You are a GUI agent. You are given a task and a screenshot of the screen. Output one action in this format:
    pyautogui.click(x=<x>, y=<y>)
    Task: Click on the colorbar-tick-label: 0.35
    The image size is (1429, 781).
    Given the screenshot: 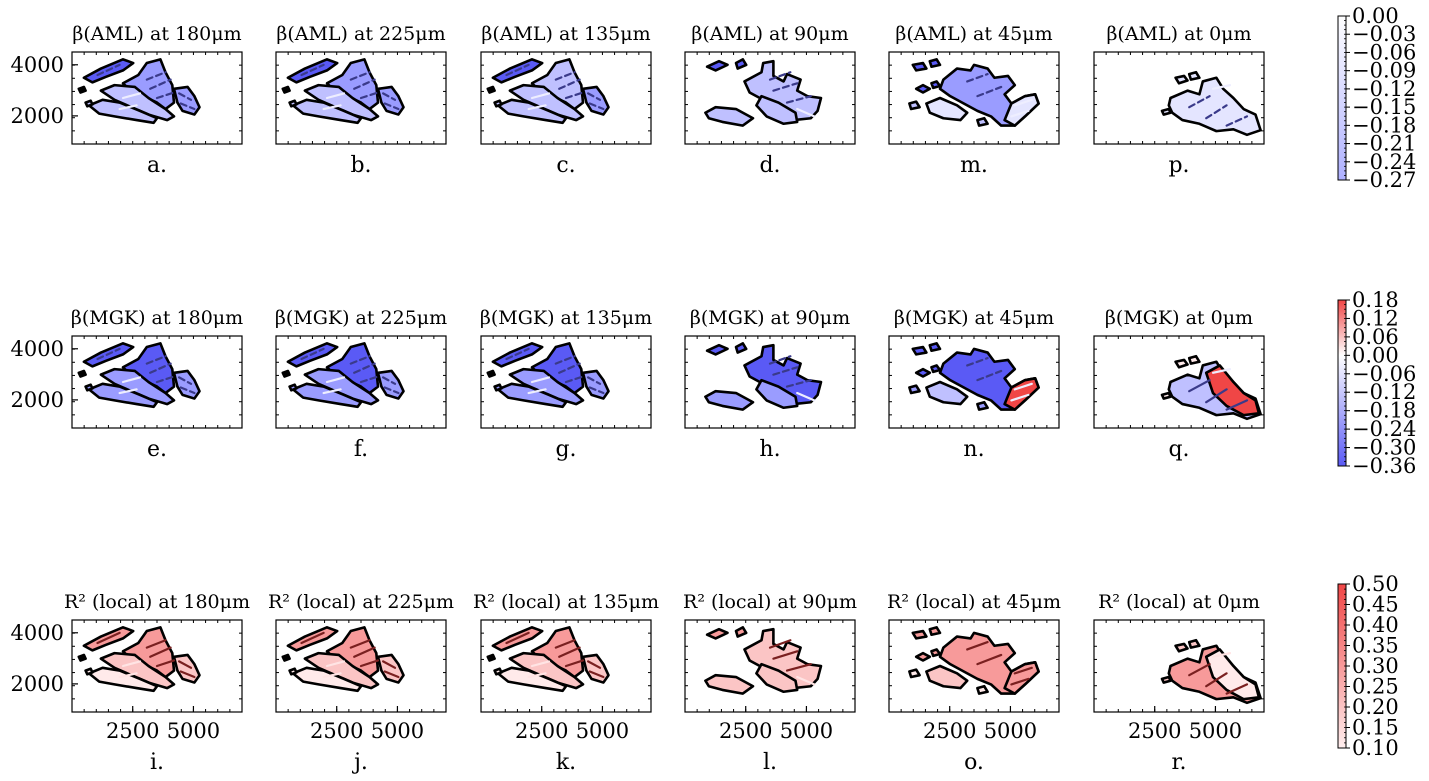 What is the action you would take?
    pyautogui.click(x=1375, y=646)
    